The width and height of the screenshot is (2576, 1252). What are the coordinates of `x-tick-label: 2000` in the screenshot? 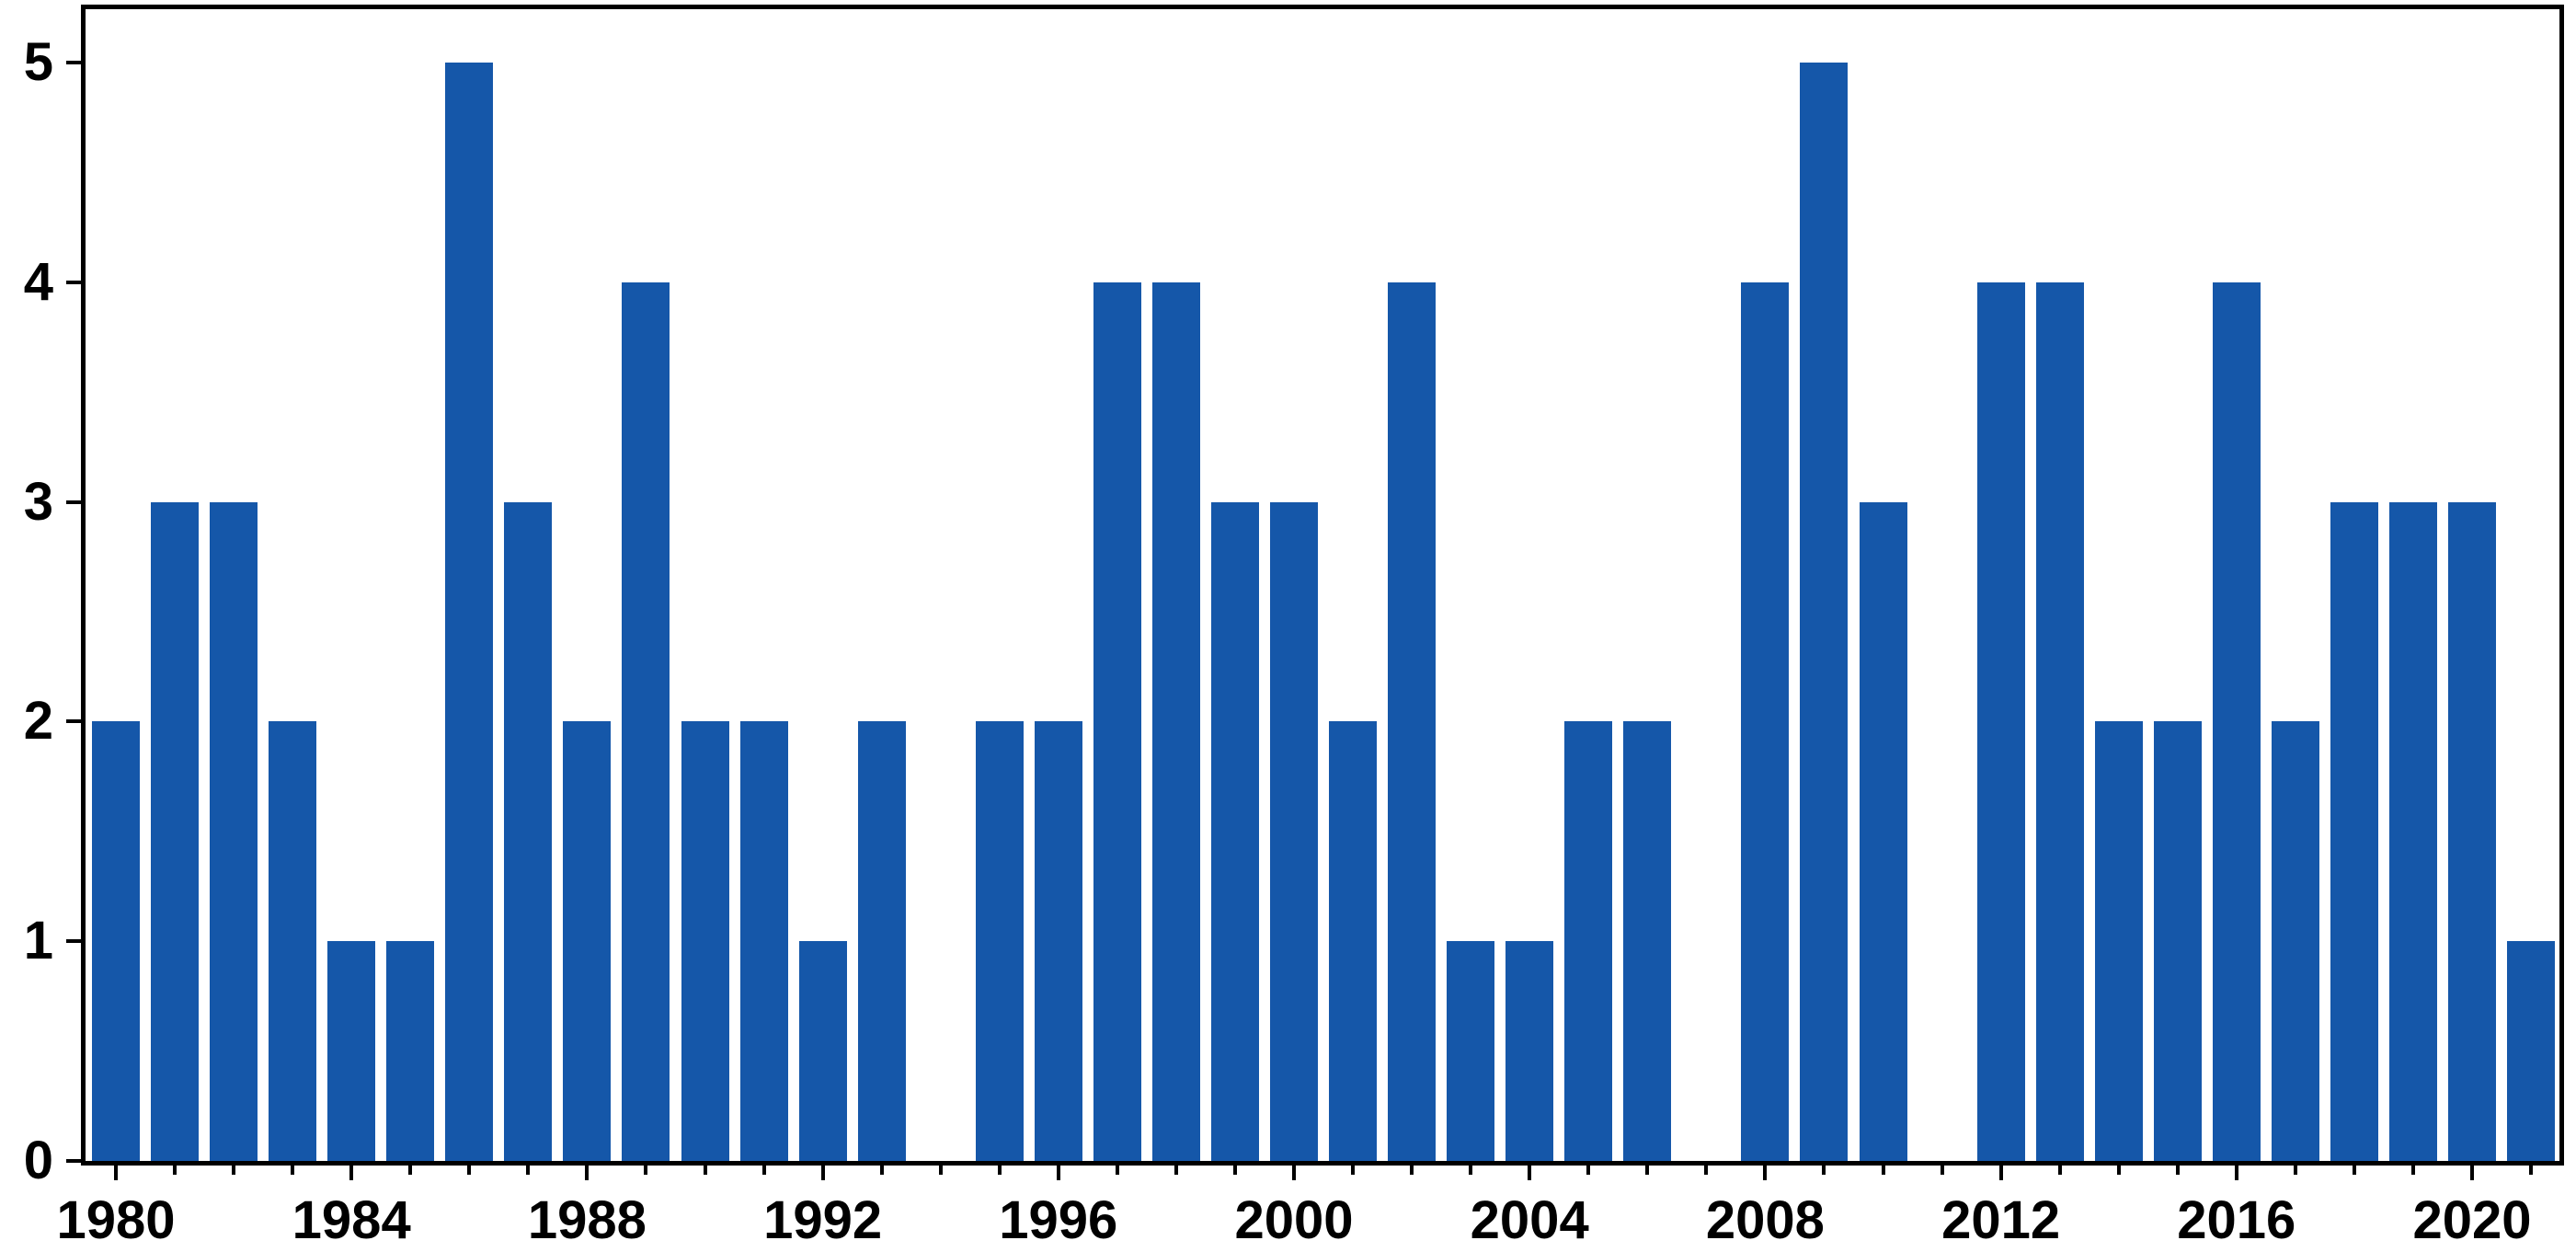 It's located at (1294, 1220).